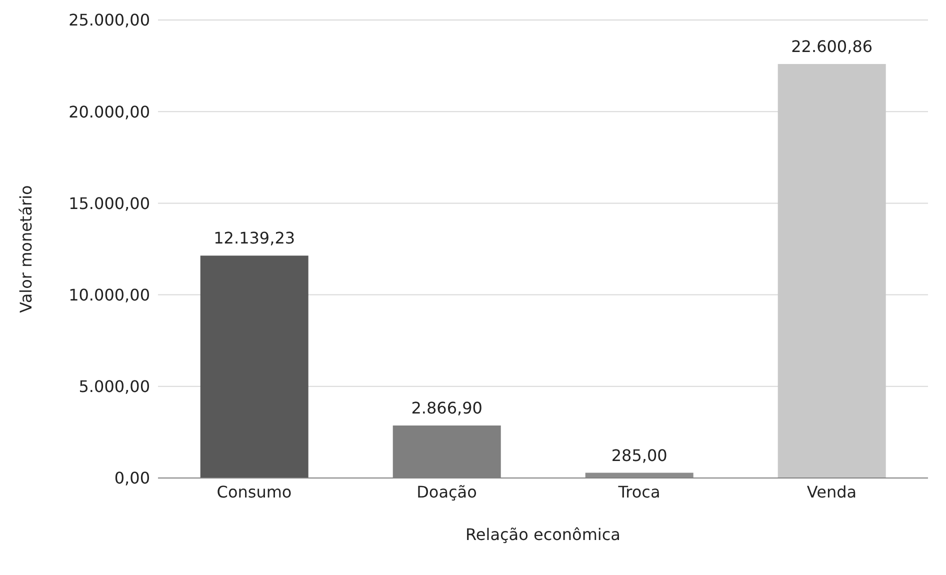  What do you see at coordinates (255, 238) in the screenshot?
I see `data-label: 12.139,23` at bounding box center [255, 238].